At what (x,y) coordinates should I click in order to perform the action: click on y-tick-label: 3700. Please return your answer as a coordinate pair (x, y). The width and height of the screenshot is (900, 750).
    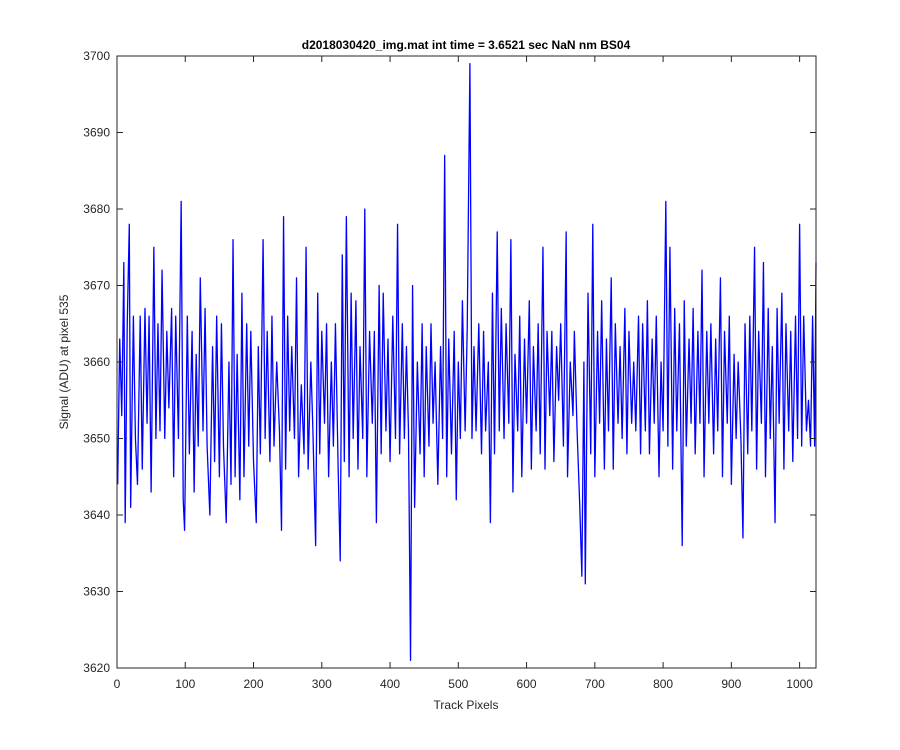
    Looking at the image, I should click on (96, 56).